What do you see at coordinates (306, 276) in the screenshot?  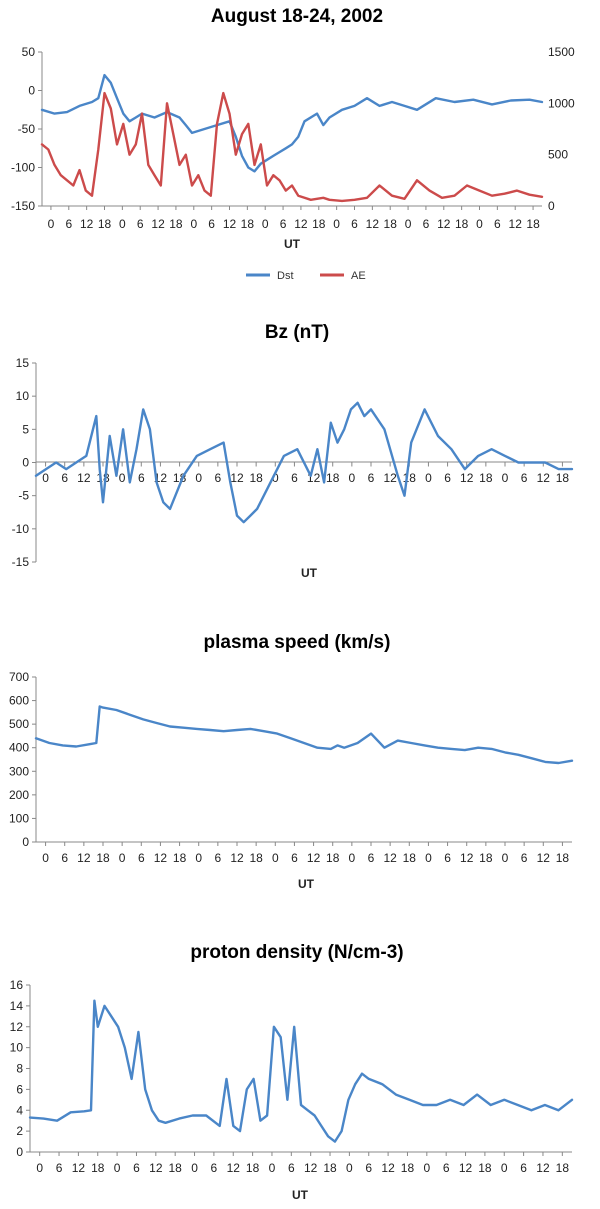 I see `legend: Dst AE` at bounding box center [306, 276].